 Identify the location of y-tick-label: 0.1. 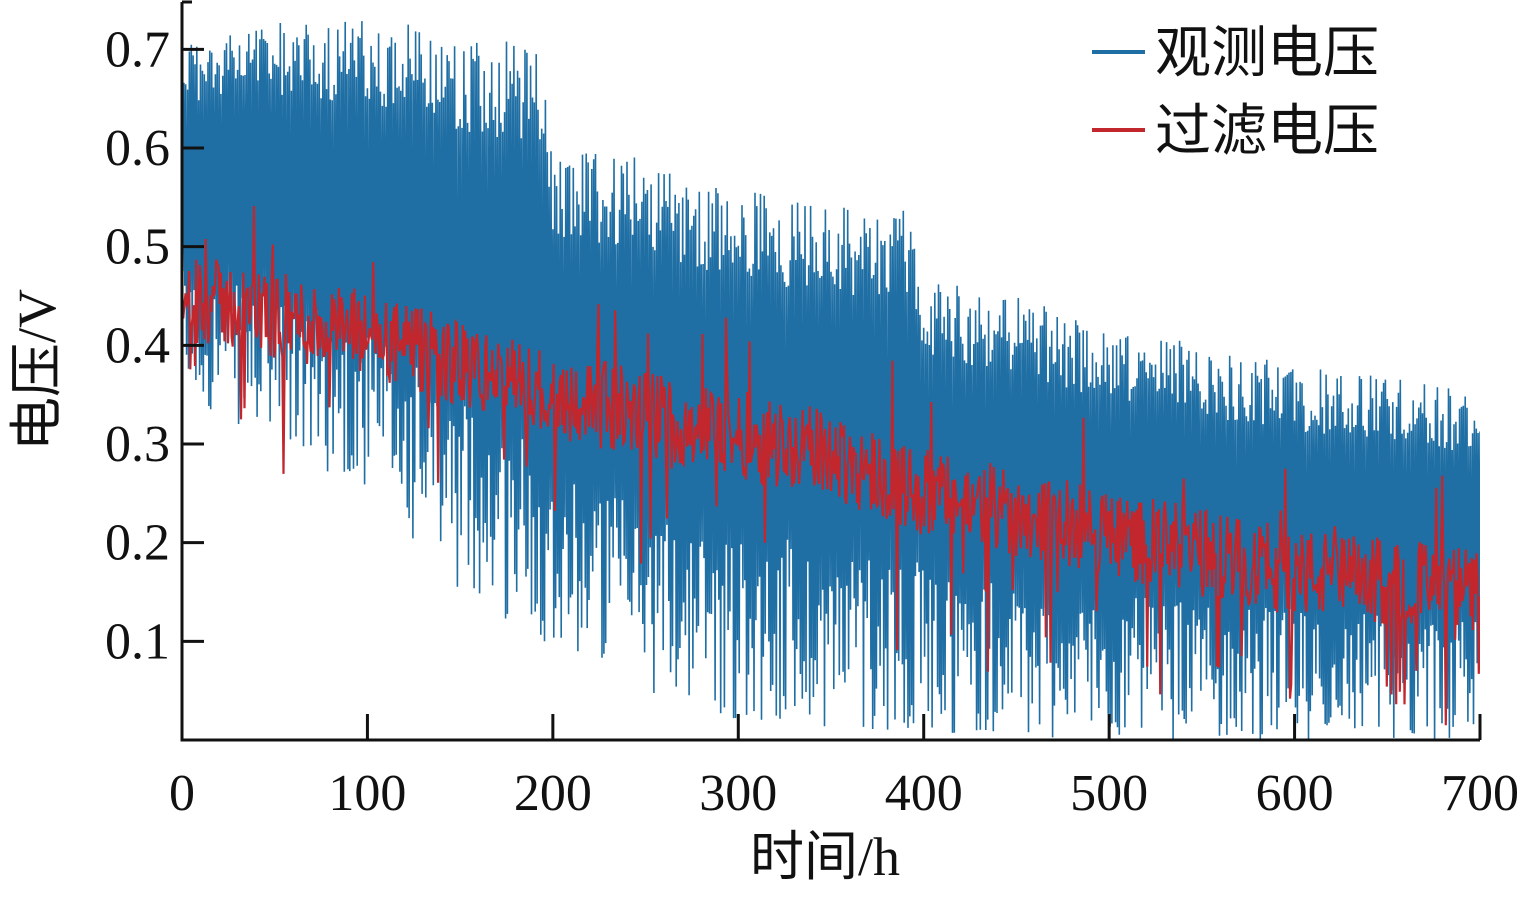
(137, 641).